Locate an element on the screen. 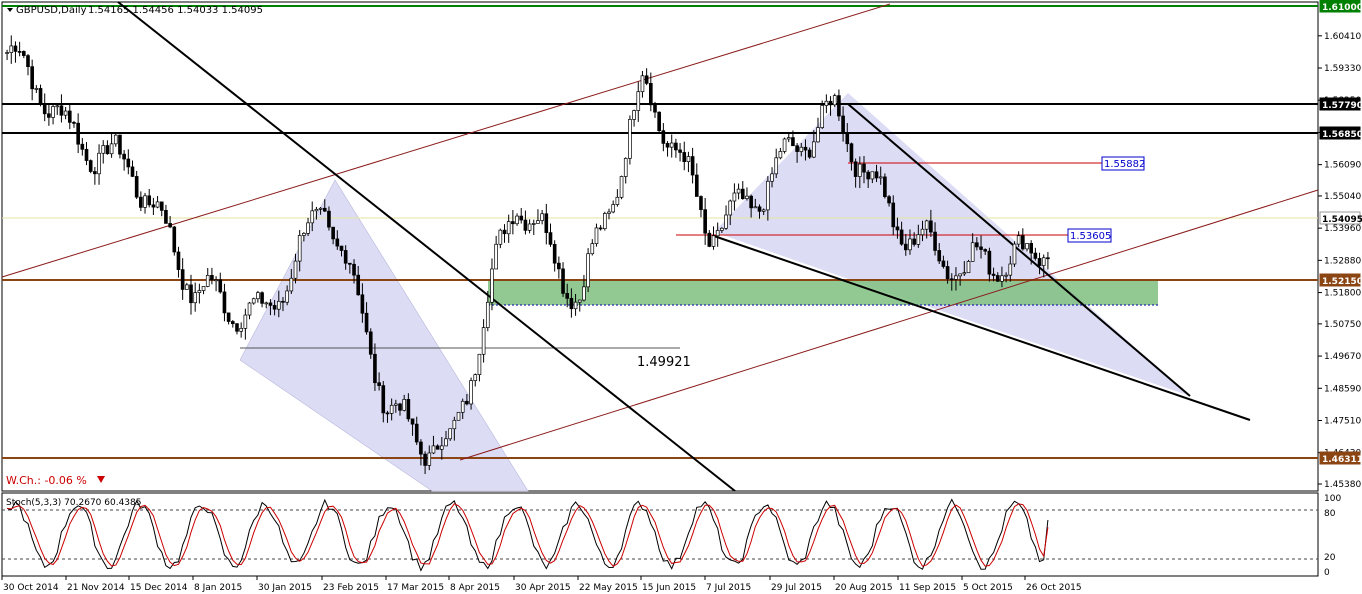 The image size is (1362, 594). price-tag: 1.52150 is located at coordinates (1342, 282).